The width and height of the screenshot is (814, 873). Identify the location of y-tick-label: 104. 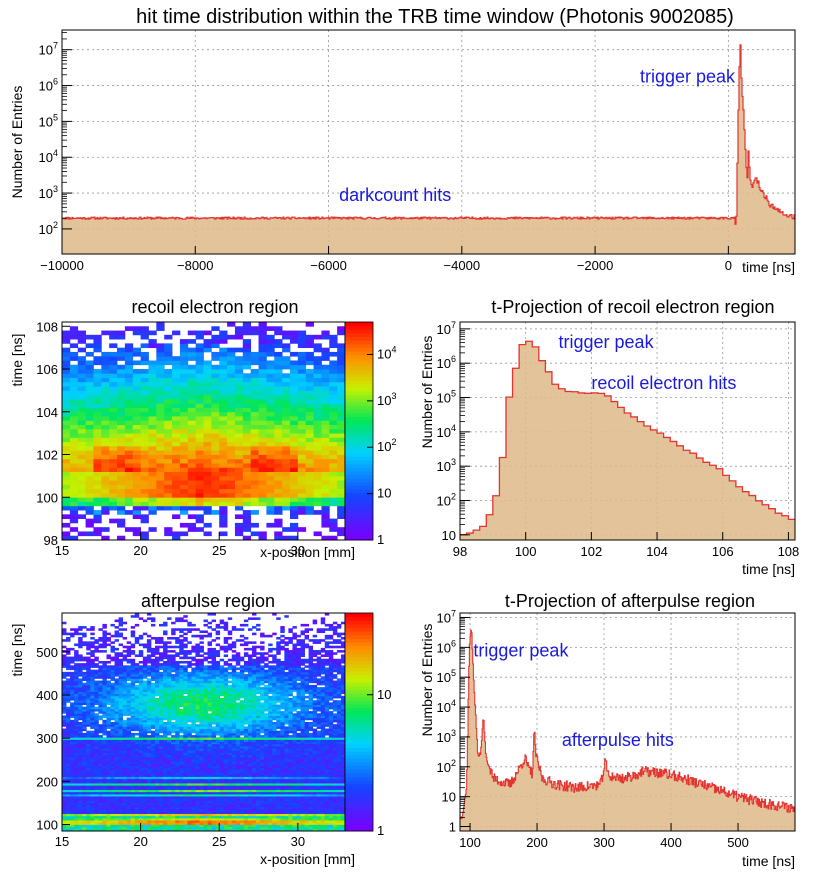
(47, 412).